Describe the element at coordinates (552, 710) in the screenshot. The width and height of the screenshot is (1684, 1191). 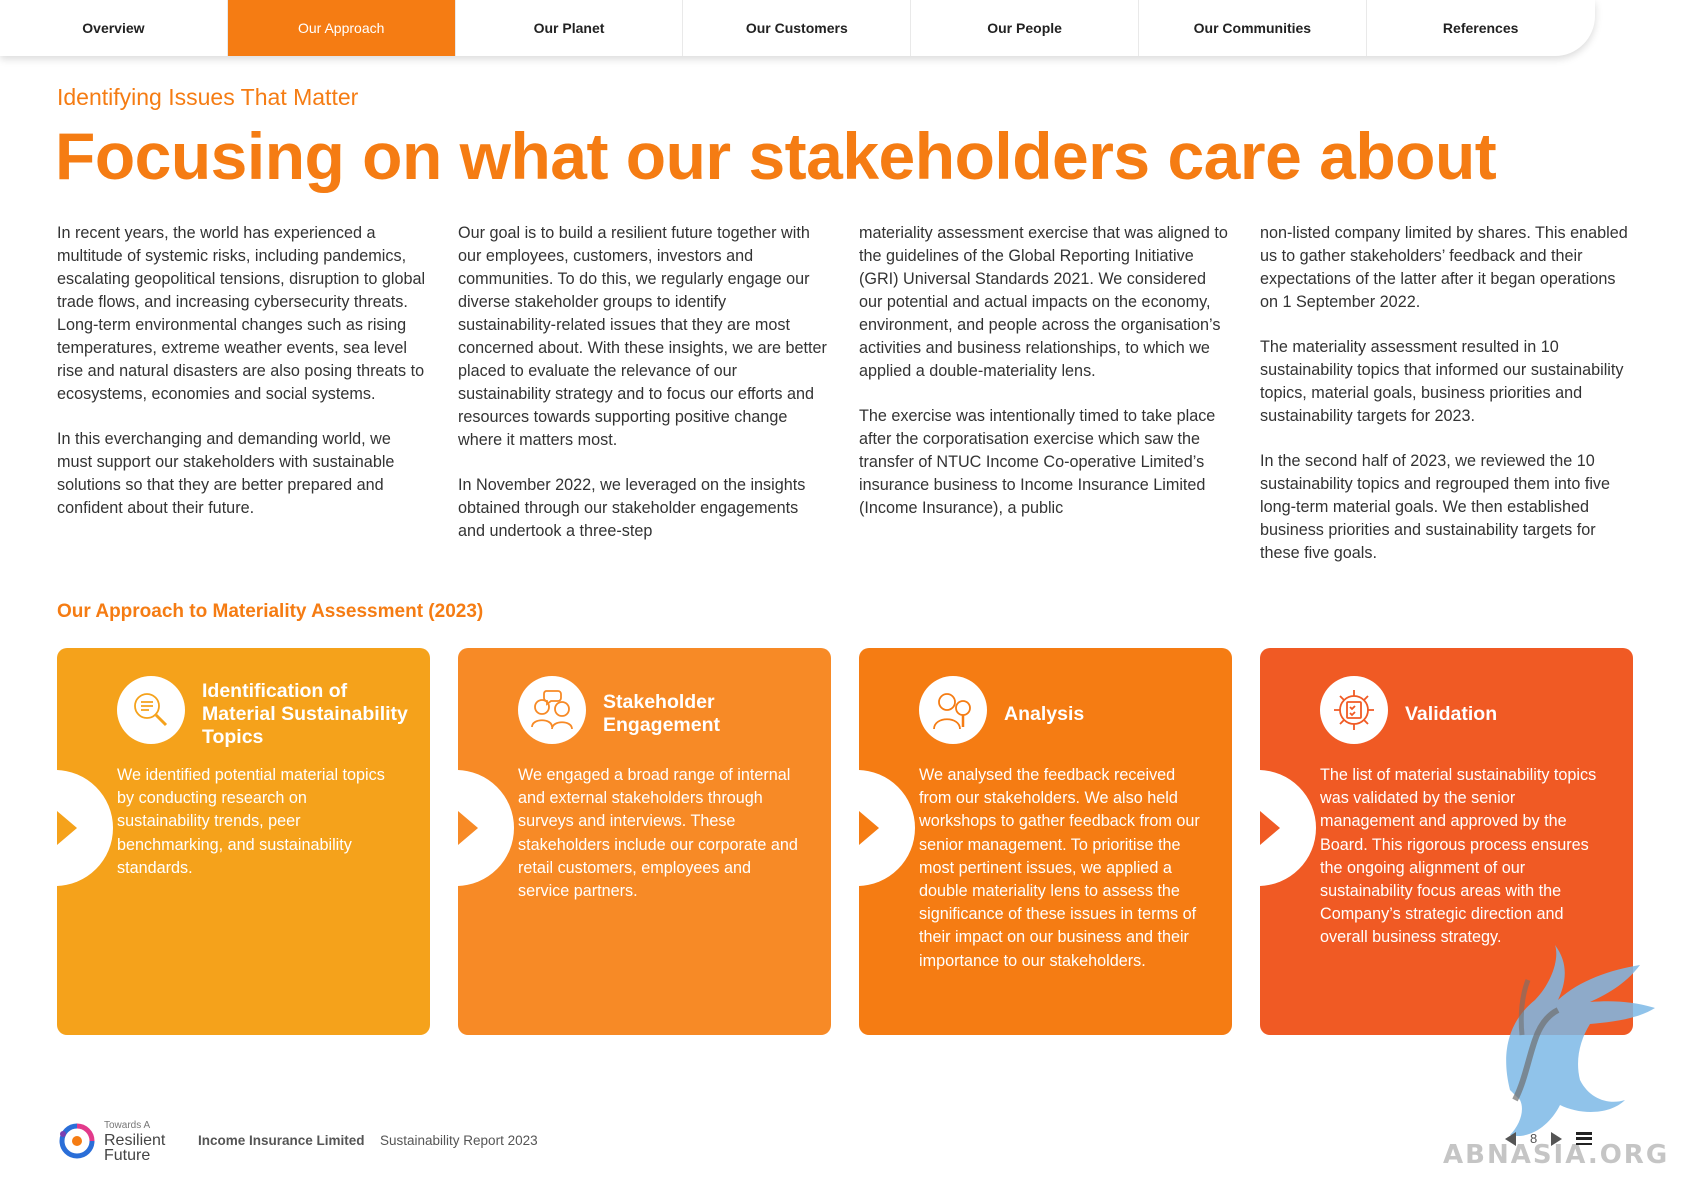
I see `people-conversation-icon` at that location.